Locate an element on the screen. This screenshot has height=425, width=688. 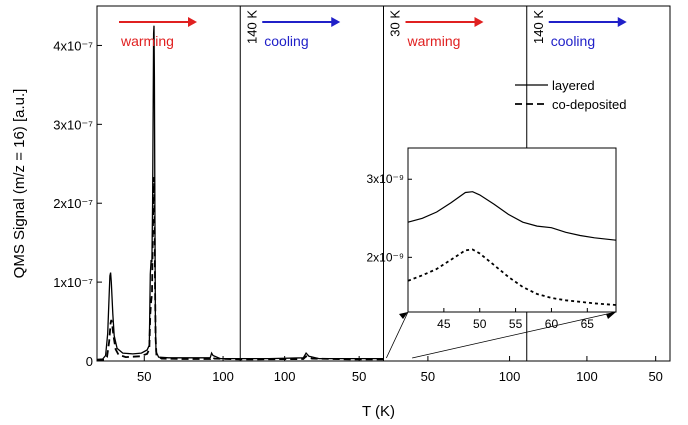
inset-y-tick-label: 3x10⁻⁹ is located at coordinates (386, 179).